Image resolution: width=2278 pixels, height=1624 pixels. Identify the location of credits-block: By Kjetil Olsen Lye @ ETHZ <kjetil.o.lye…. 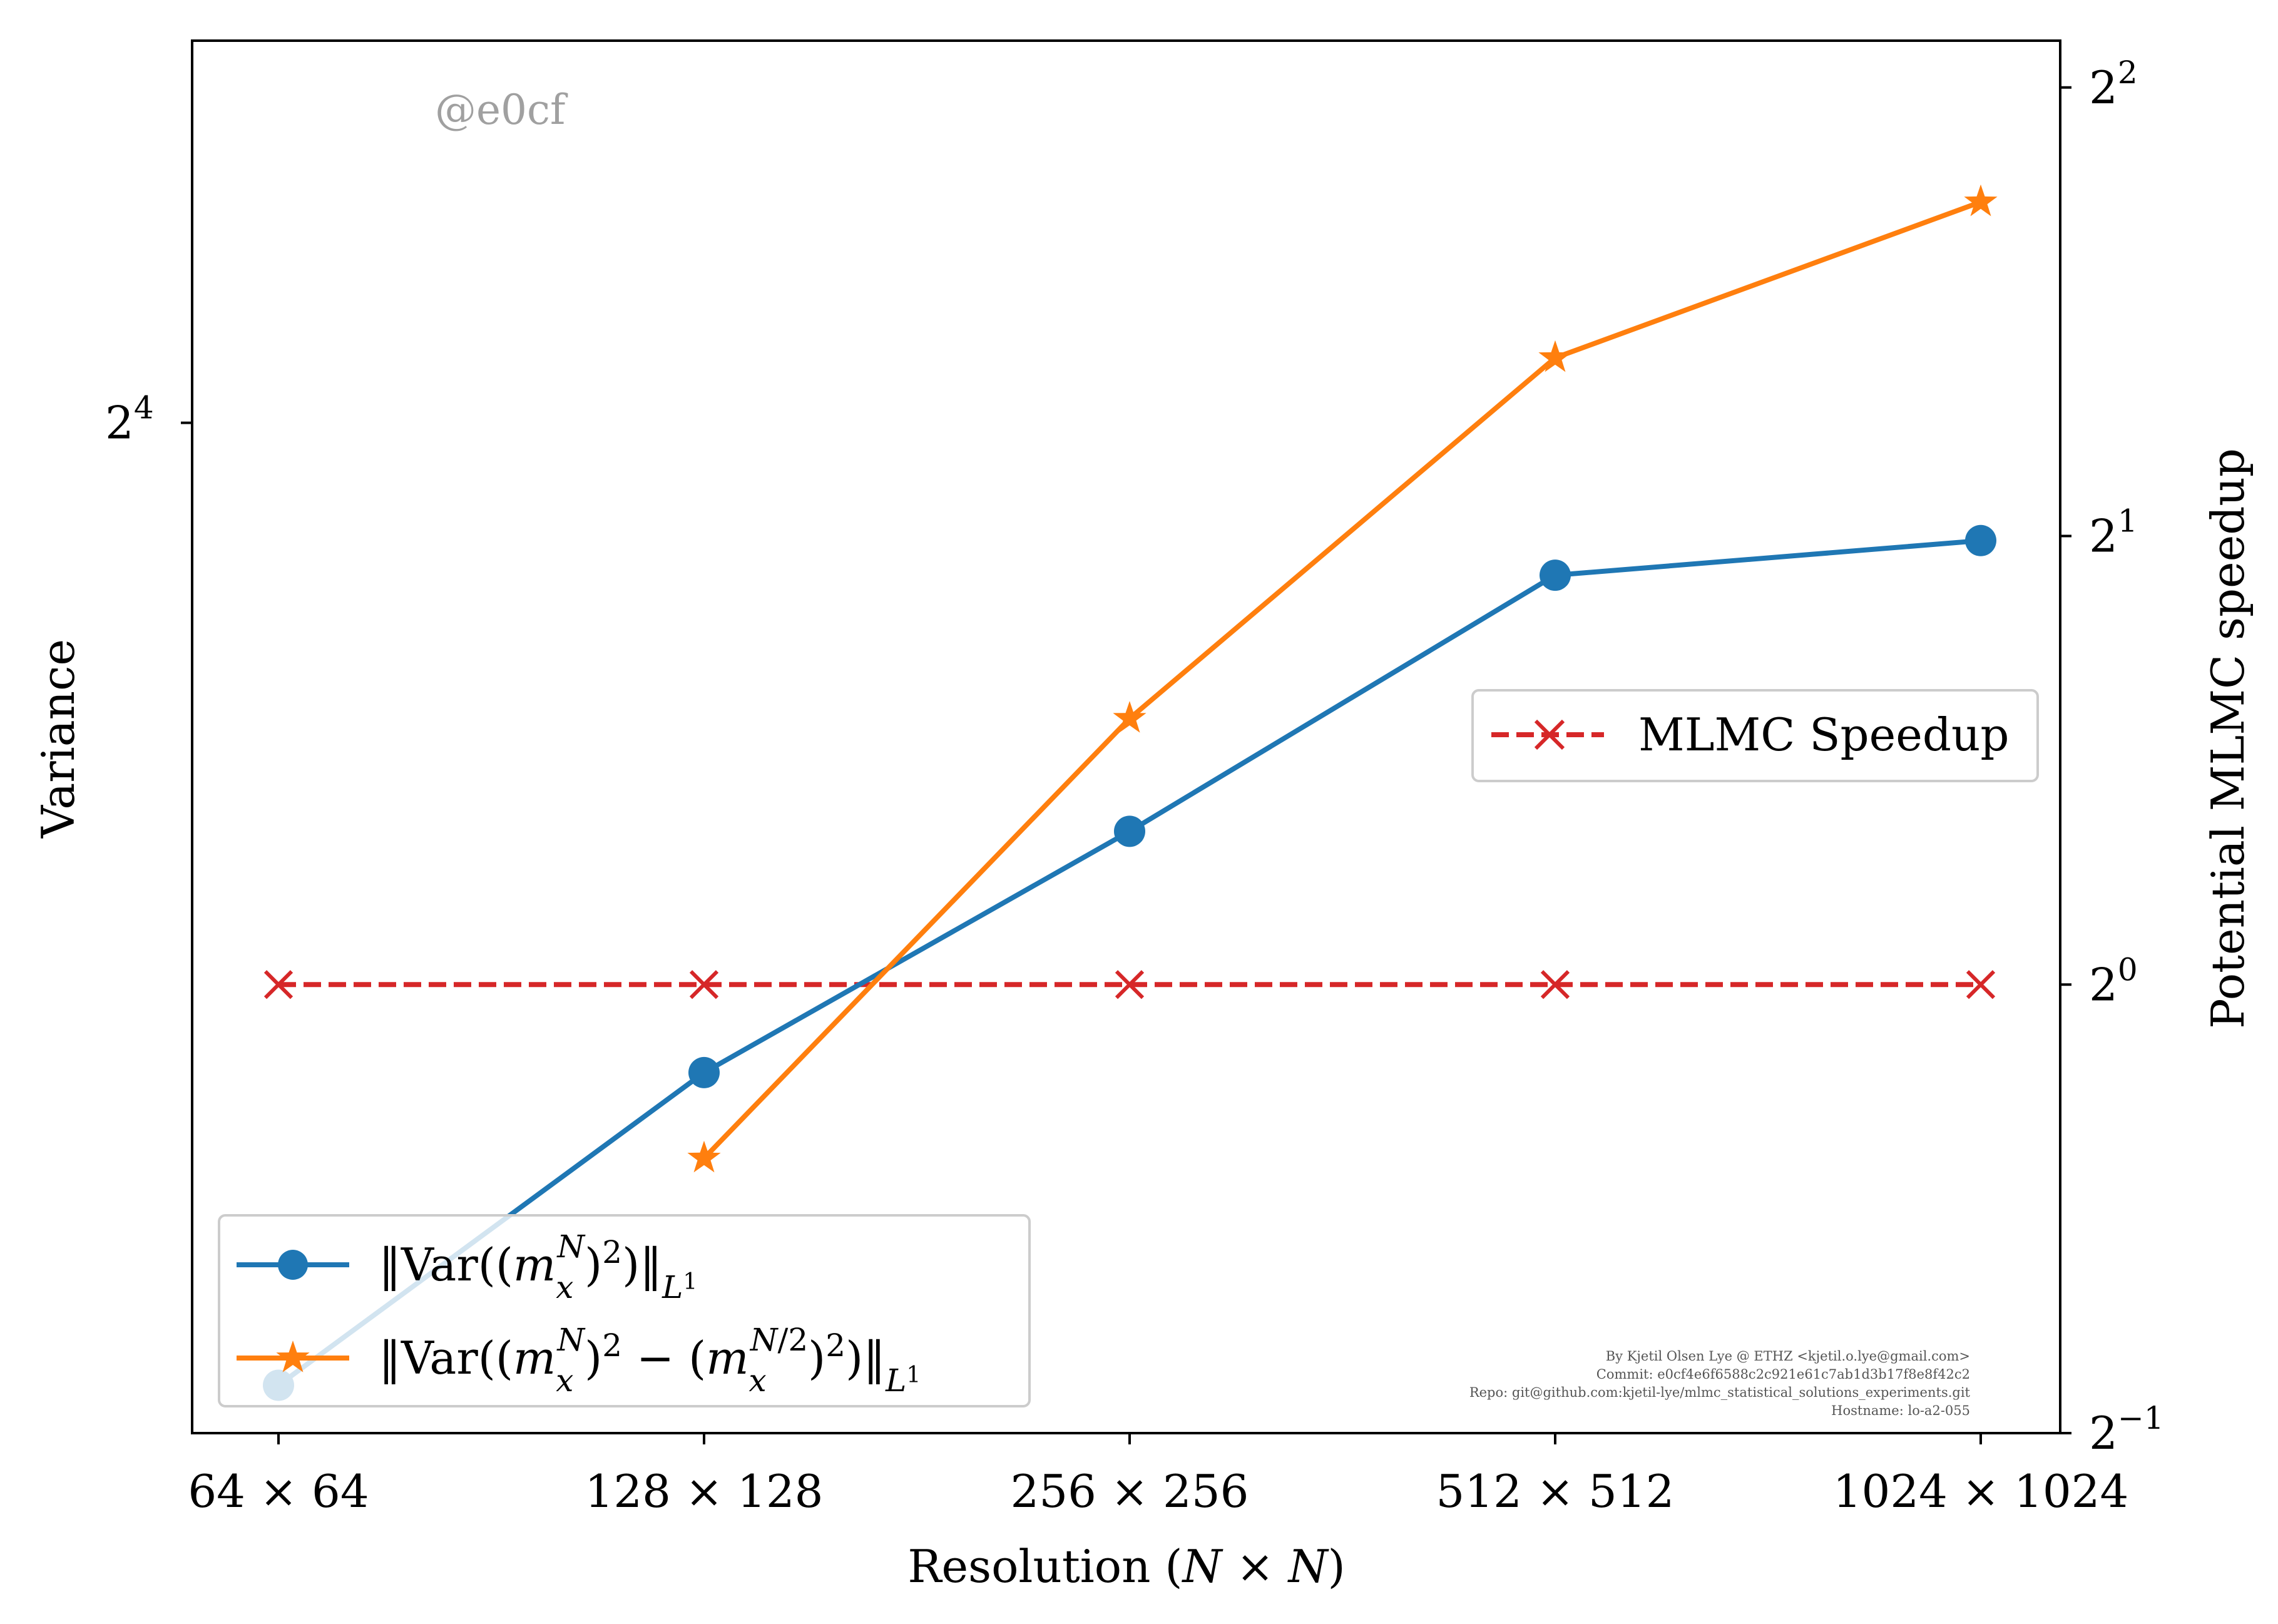
(1720, 1383).